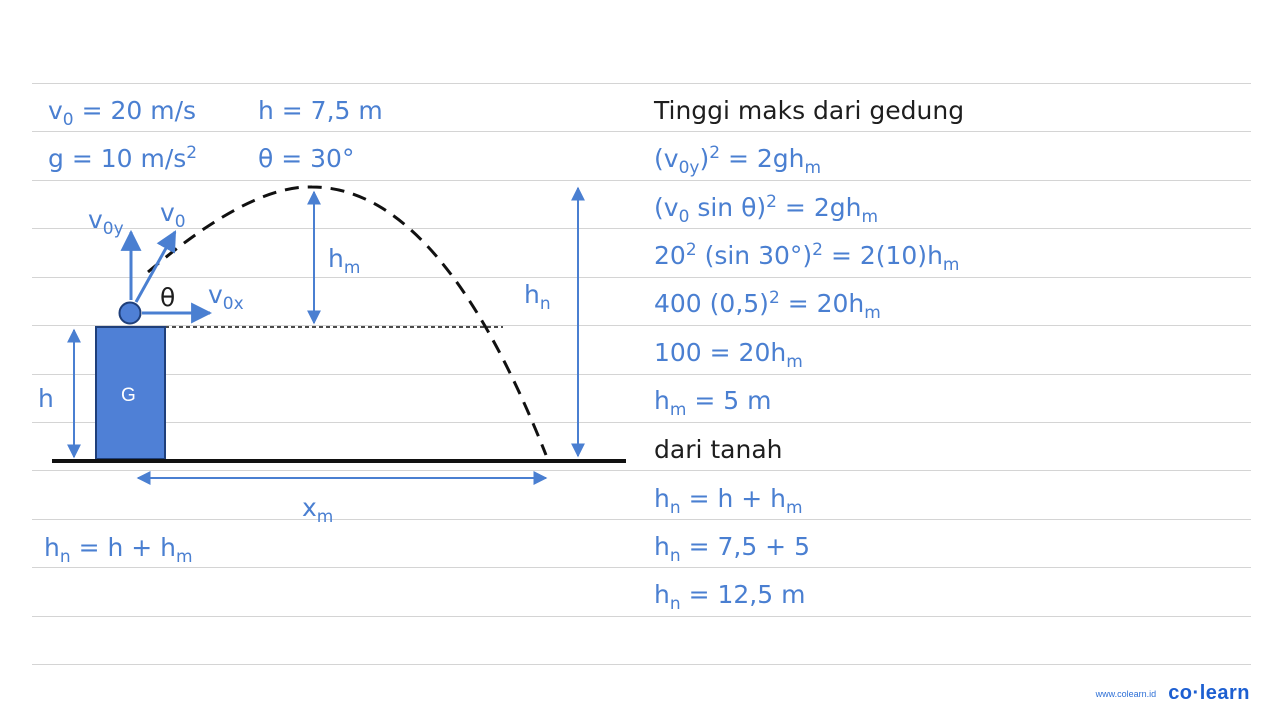 The height and width of the screenshot is (720, 1280). What do you see at coordinates (130, 313) in the screenshot?
I see `ball` at bounding box center [130, 313].